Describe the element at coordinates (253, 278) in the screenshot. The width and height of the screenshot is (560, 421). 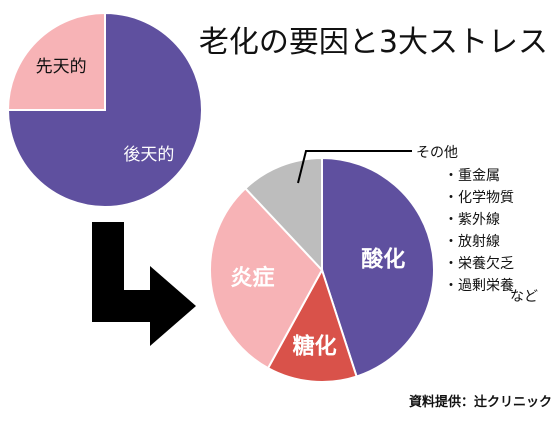
I see `pie-label-2-2: 炎症` at that location.